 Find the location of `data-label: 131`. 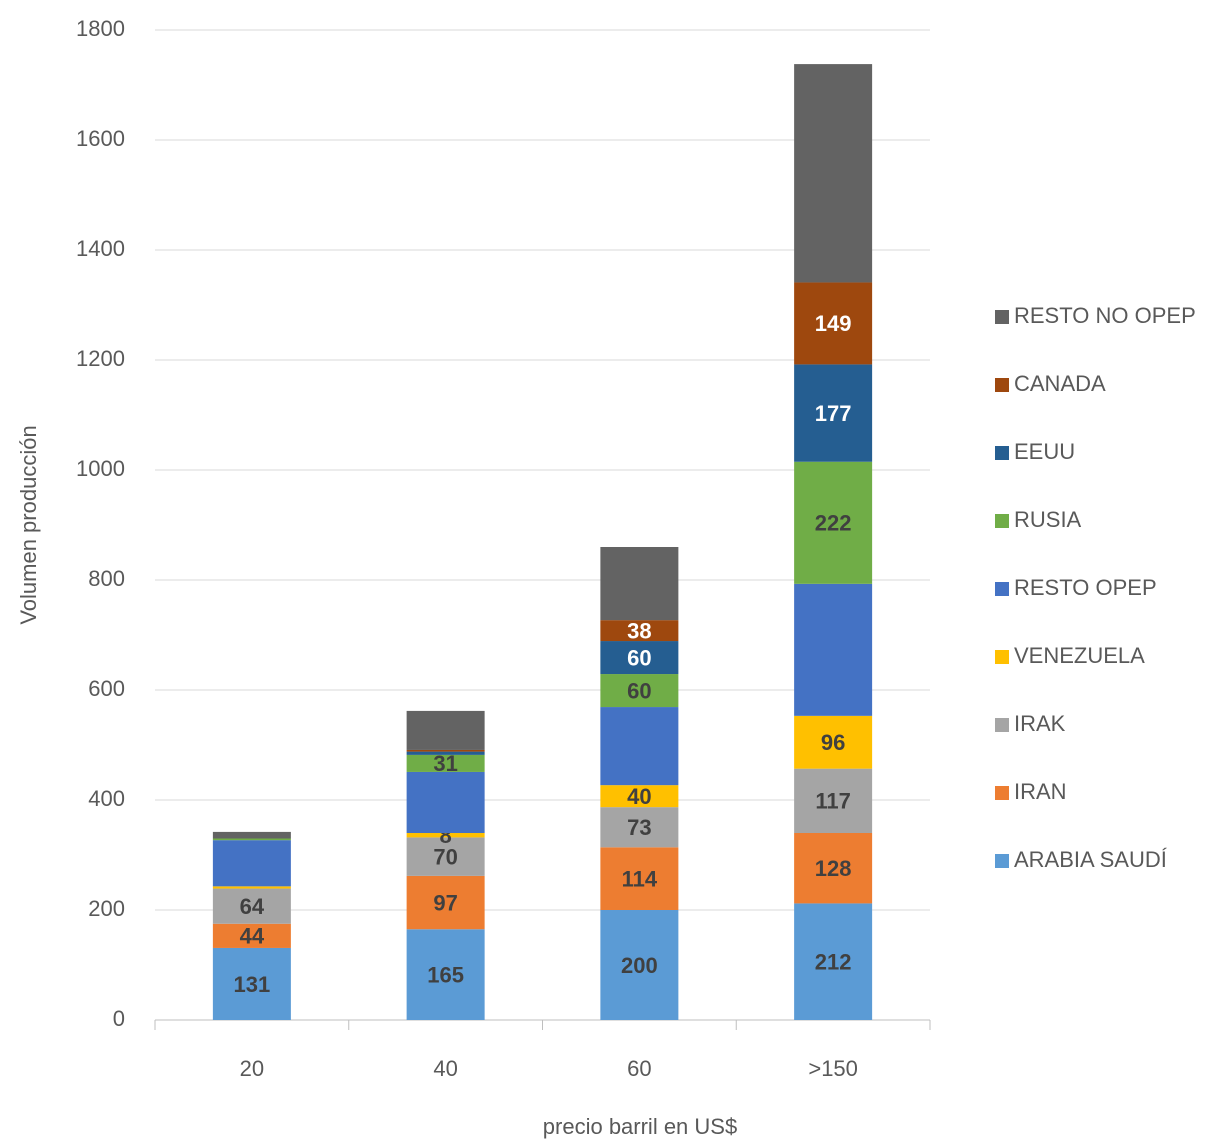

data-label: 131 is located at coordinates (252, 984).